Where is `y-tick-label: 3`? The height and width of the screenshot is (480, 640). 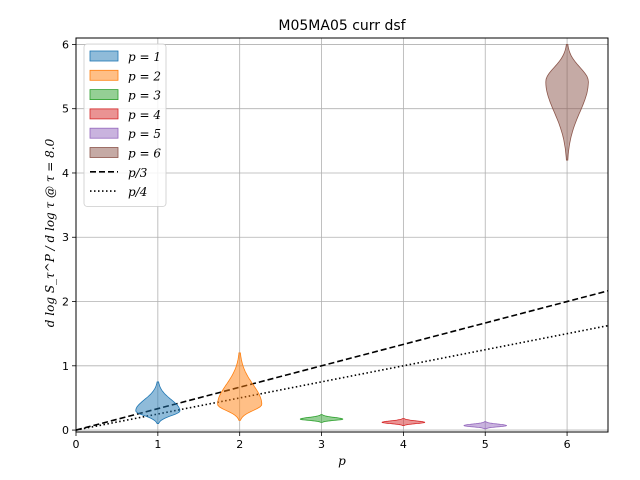
y-tick-label: 3 is located at coordinates (65, 237).